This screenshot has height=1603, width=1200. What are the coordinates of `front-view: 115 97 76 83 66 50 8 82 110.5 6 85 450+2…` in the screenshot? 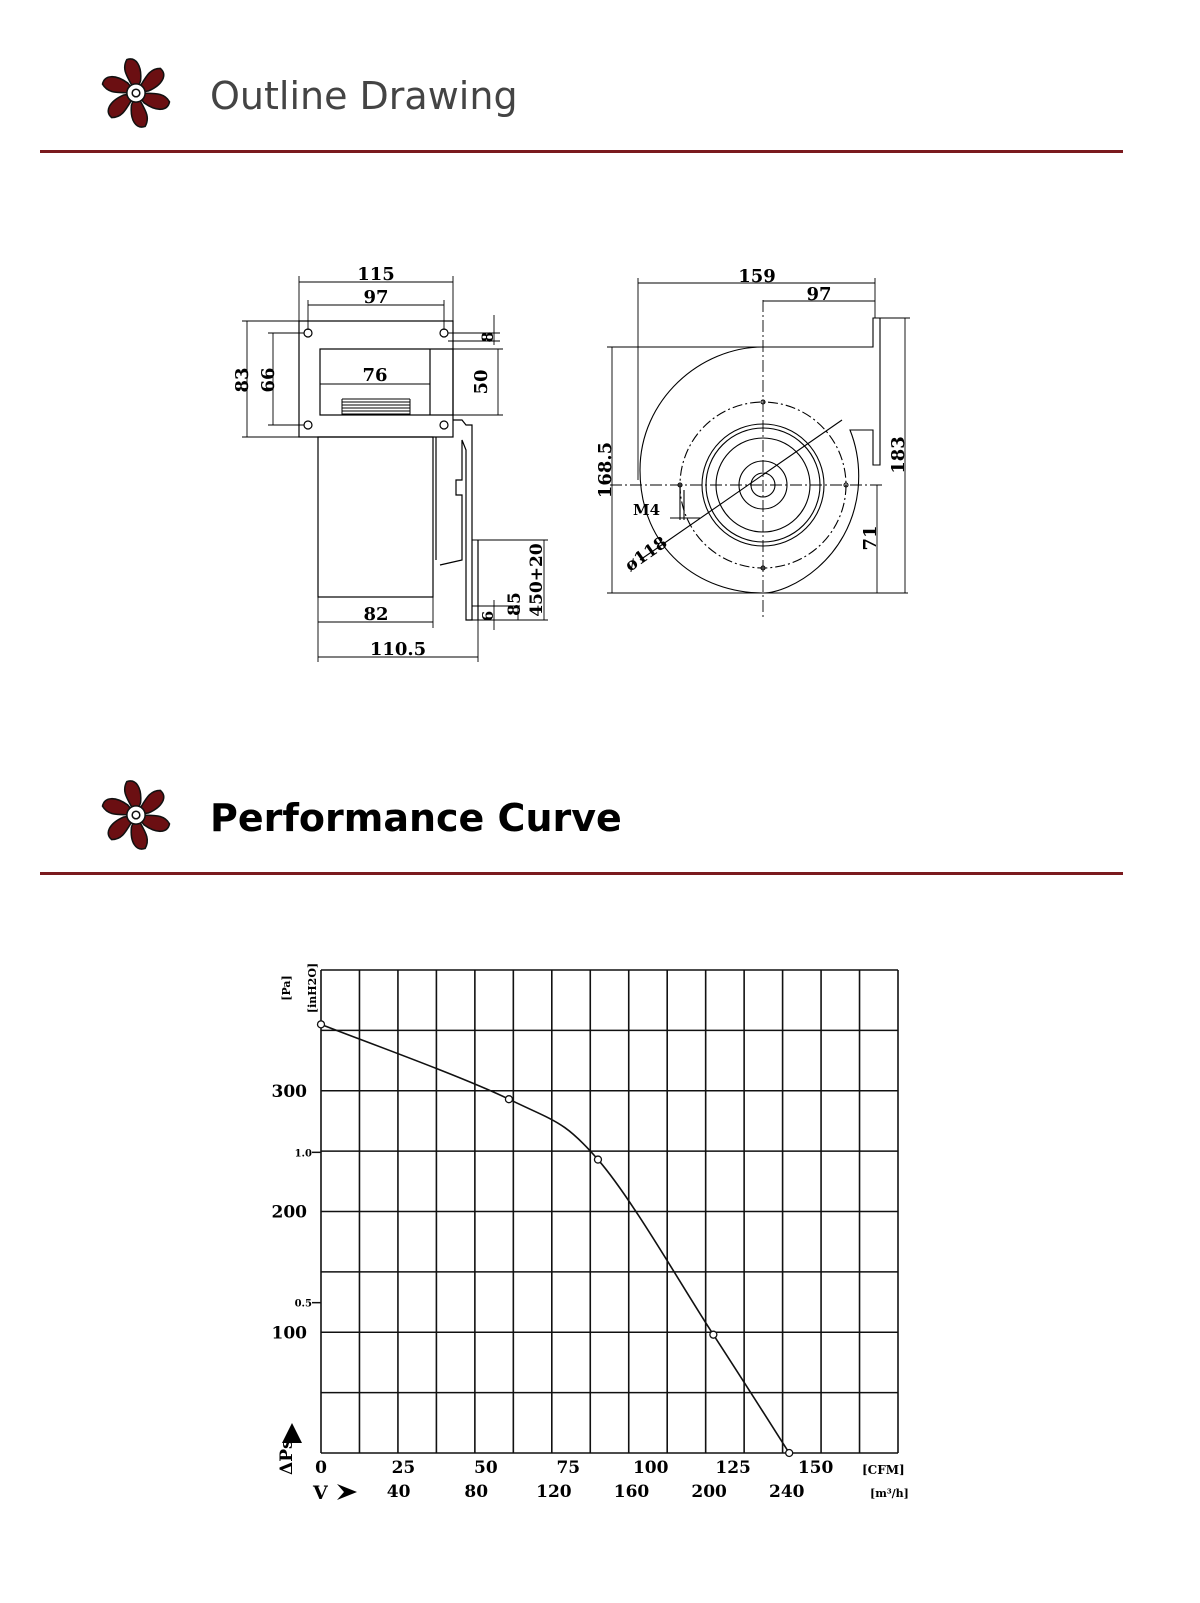 It's located at (390, 463).